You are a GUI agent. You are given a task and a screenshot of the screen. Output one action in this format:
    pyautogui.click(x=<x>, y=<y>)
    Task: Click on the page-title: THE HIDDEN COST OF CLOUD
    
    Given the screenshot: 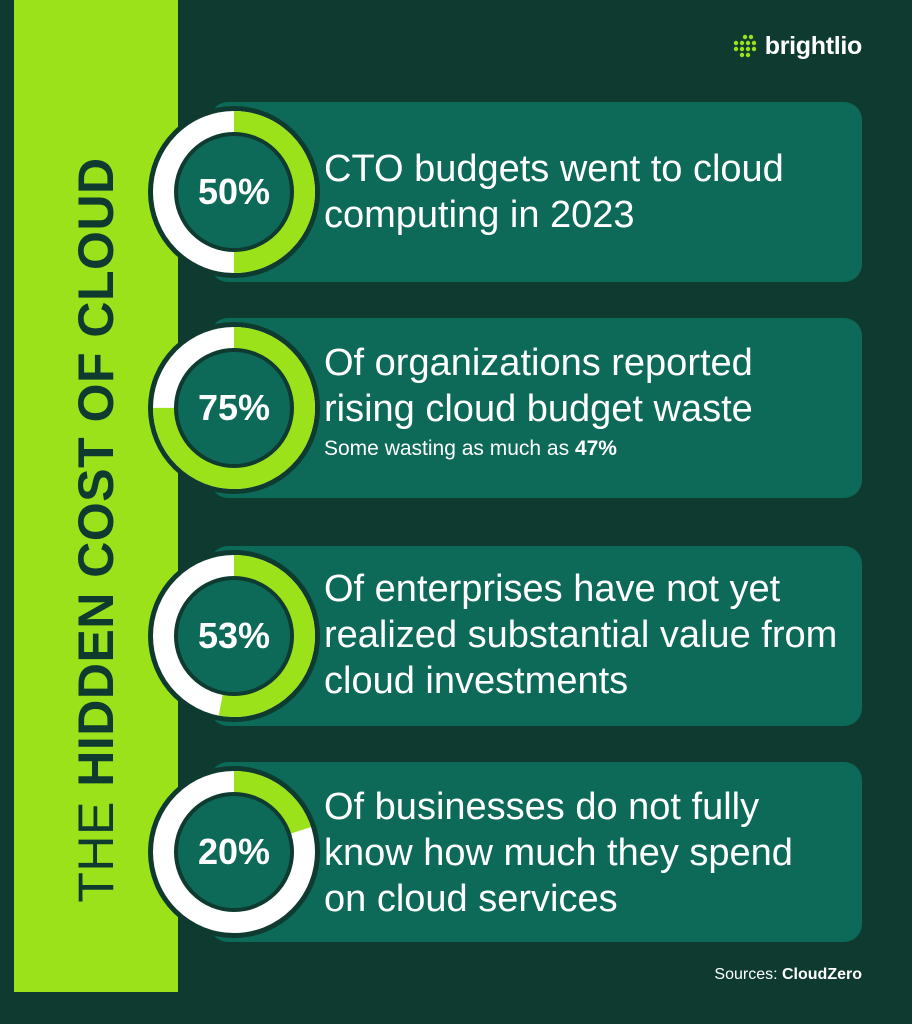 What is the action you would take?
    pyautogui.click(x=96, y=529)
    